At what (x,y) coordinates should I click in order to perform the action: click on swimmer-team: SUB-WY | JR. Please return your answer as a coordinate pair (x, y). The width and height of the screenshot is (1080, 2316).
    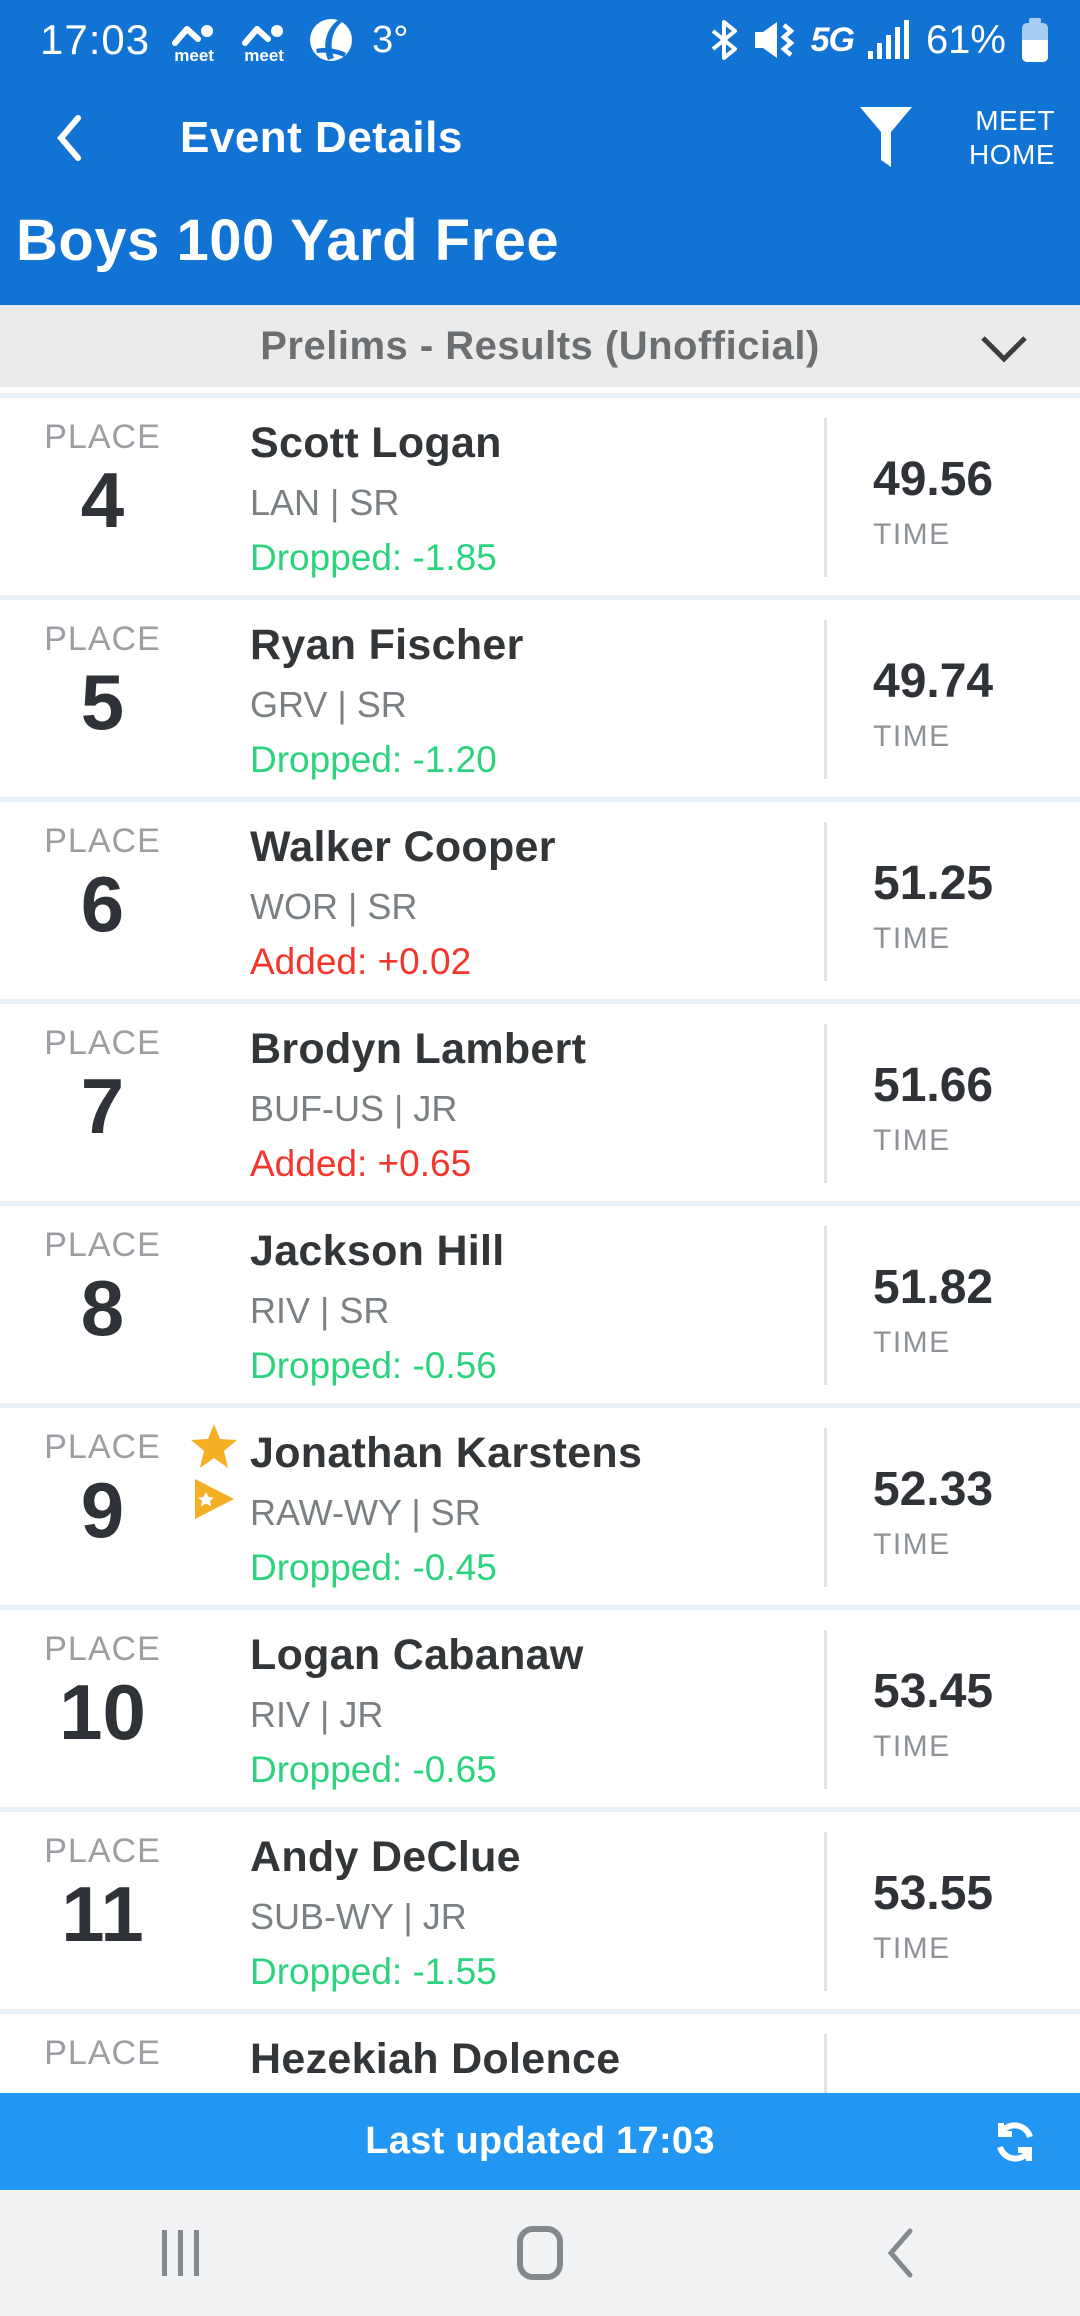
    Looking at the image, I should click on (358, 1916).